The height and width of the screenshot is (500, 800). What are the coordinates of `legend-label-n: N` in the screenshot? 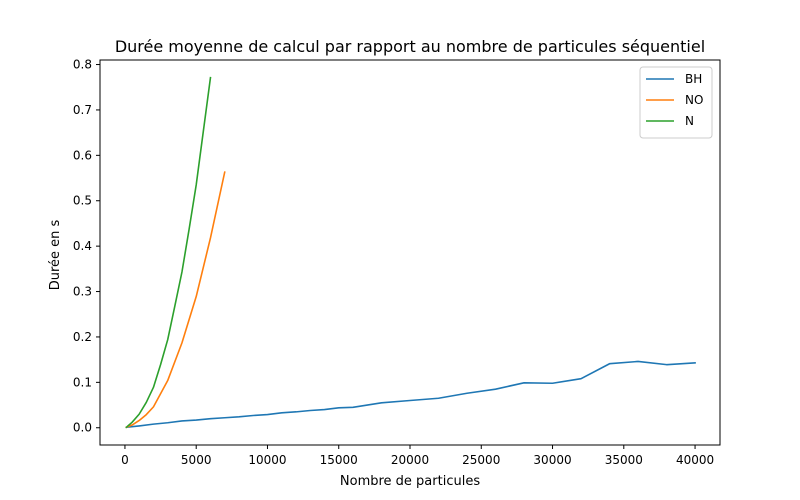 It's located at (689, 121).